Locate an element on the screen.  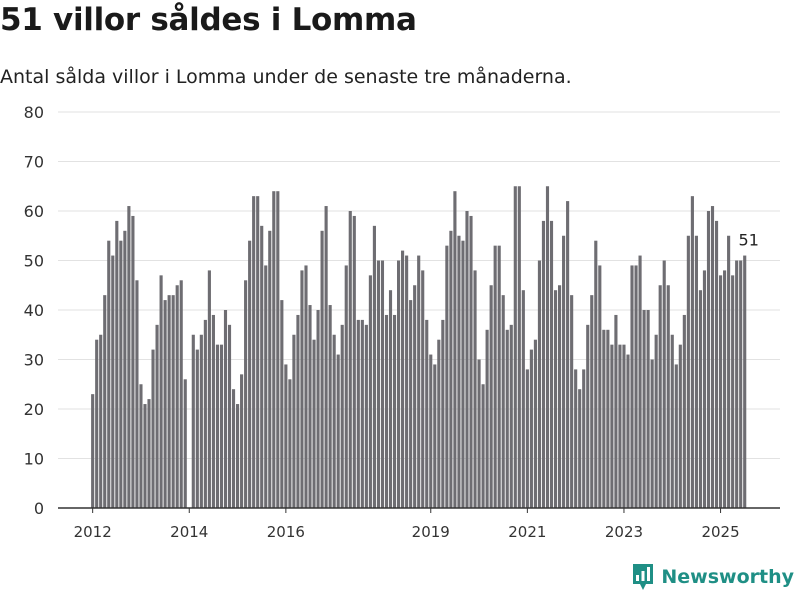
y-tick-label: 0 is located at coordinates (39, 508).